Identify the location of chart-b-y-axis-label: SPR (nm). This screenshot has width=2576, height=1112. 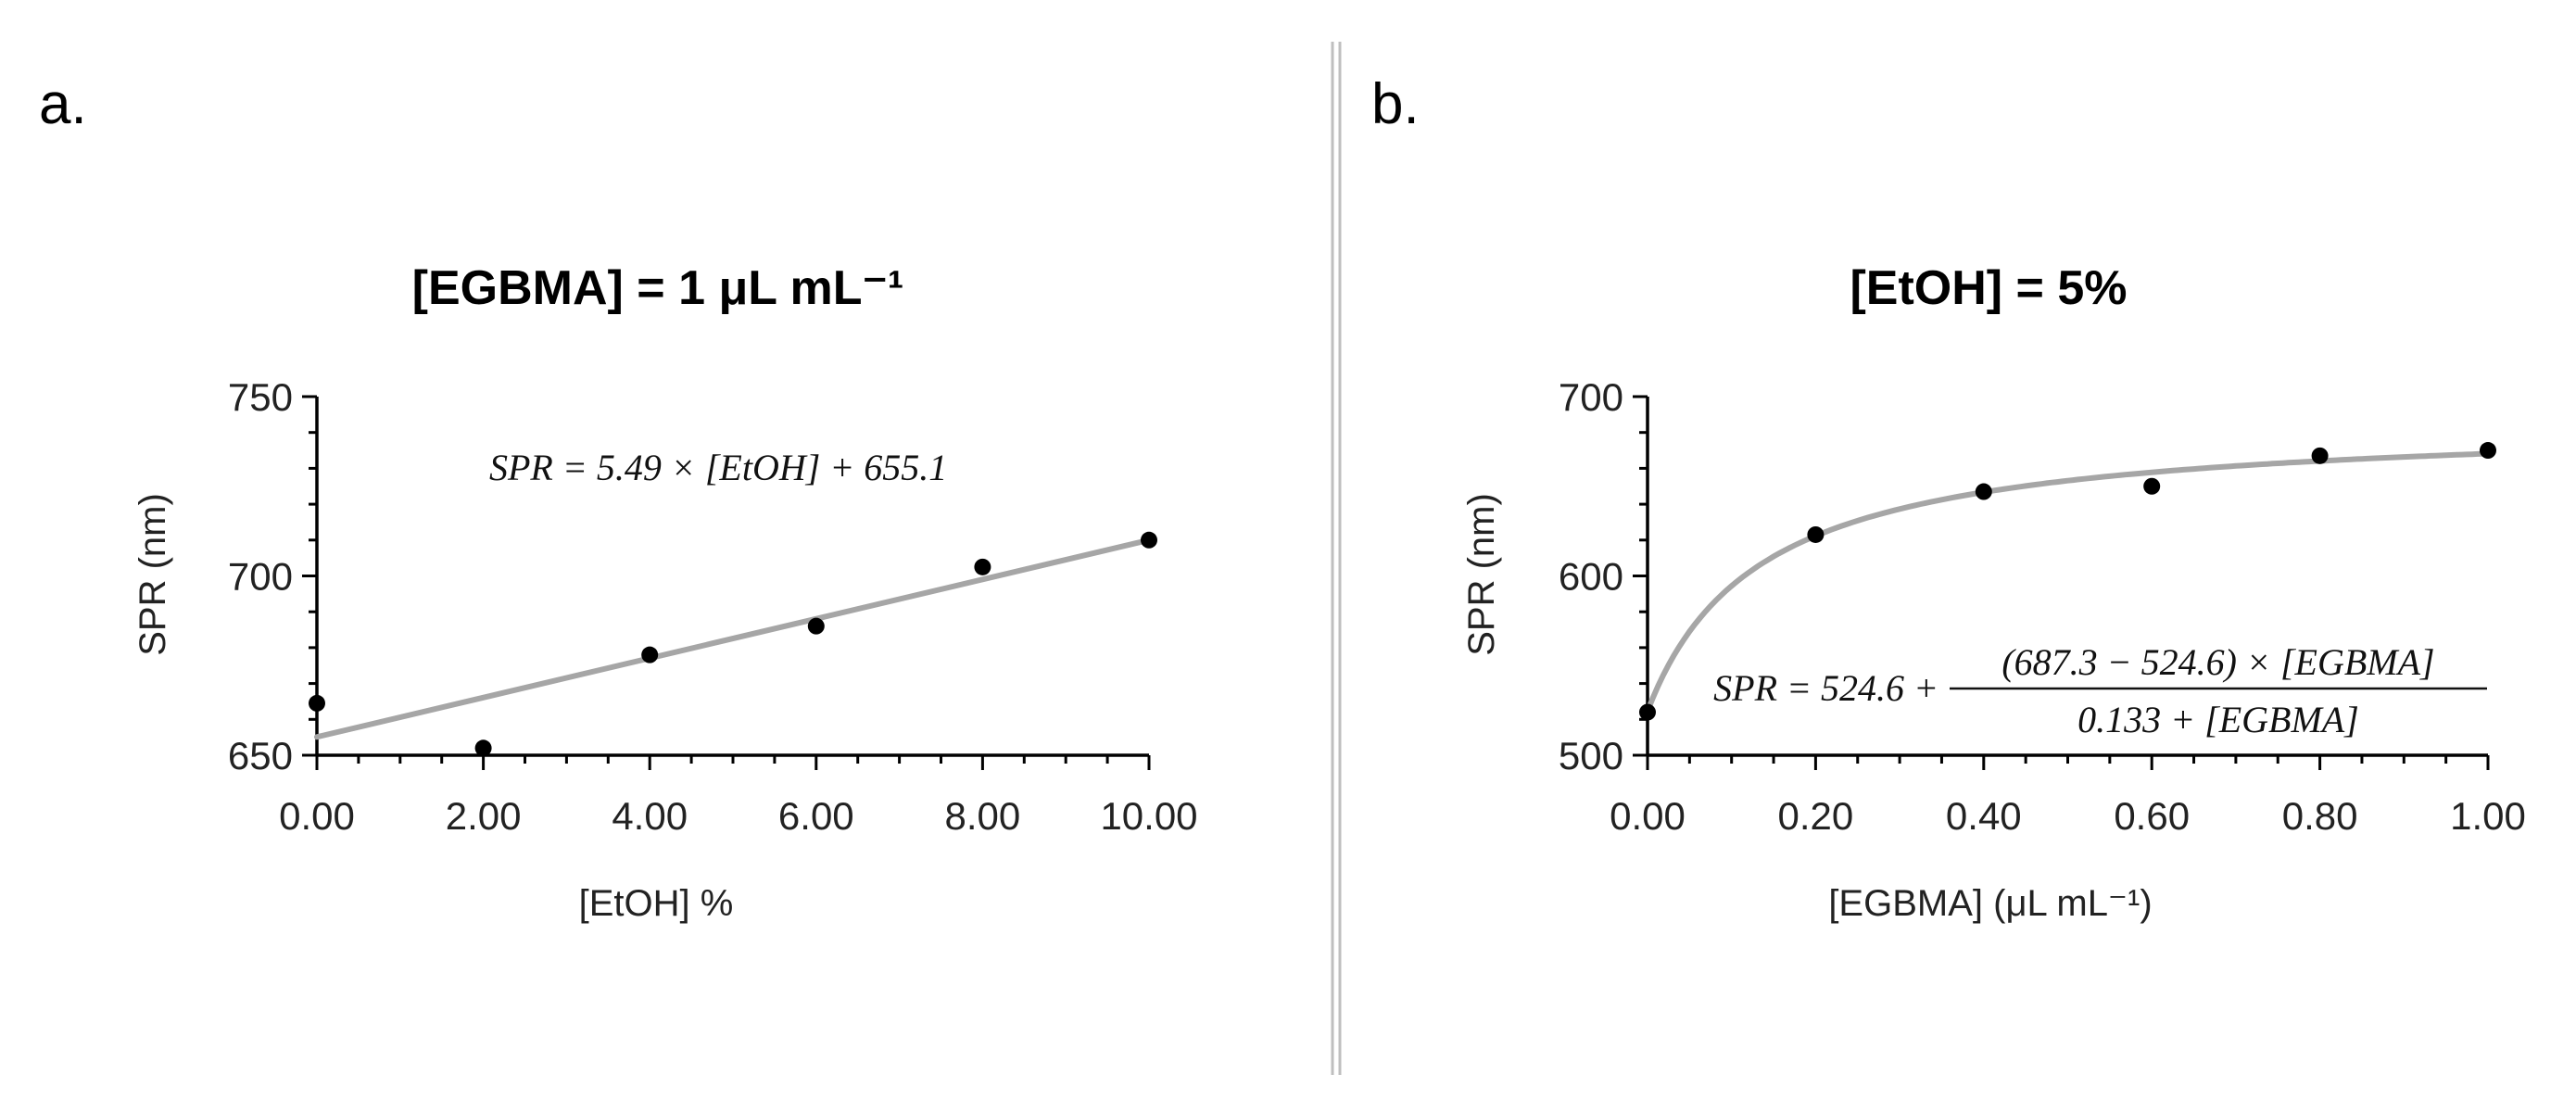
(1481, 574).